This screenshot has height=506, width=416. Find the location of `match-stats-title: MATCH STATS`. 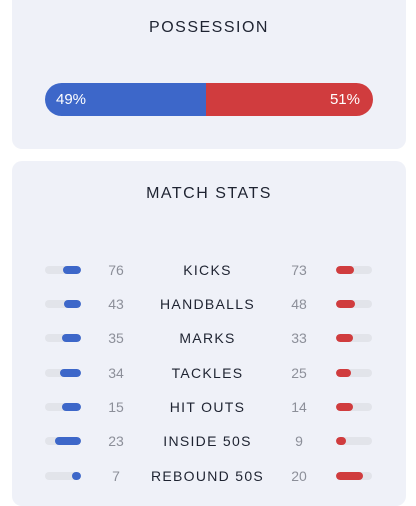

match-stats-title: MATCH STATS is located at coordinates (209, 193).